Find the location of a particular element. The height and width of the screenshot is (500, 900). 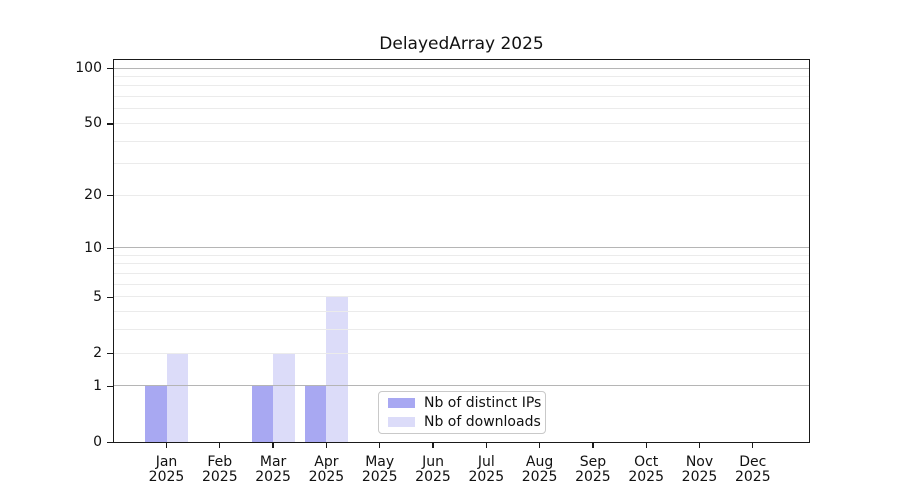

x-axis-tick-oct is located at coordinates (646, 445).